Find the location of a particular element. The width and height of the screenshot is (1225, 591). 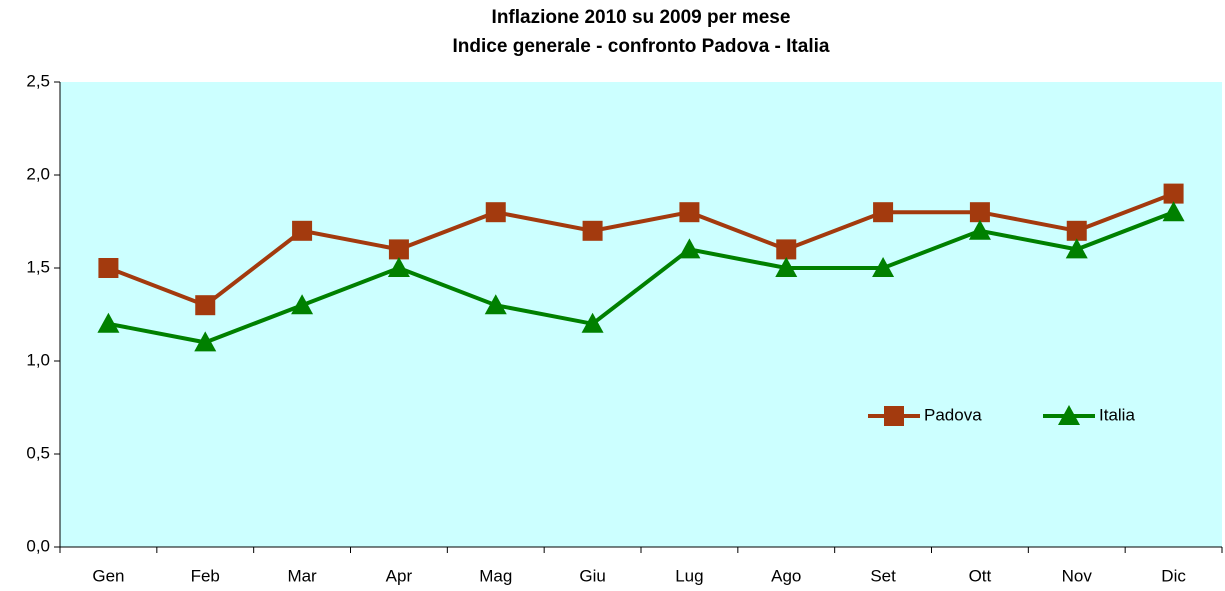

y-tick-label: 0,0 is located at coordinates (38, 545).